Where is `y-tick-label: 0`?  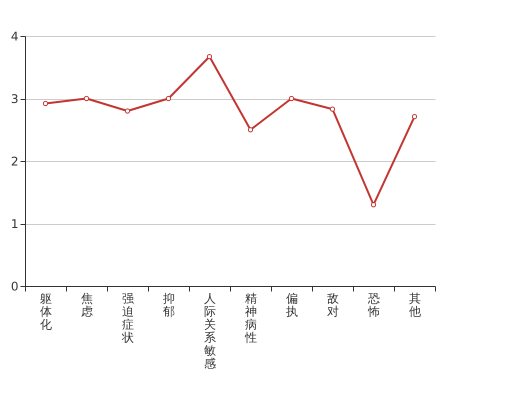
y-tick-label: 0 is located at coordinates (14, 287).